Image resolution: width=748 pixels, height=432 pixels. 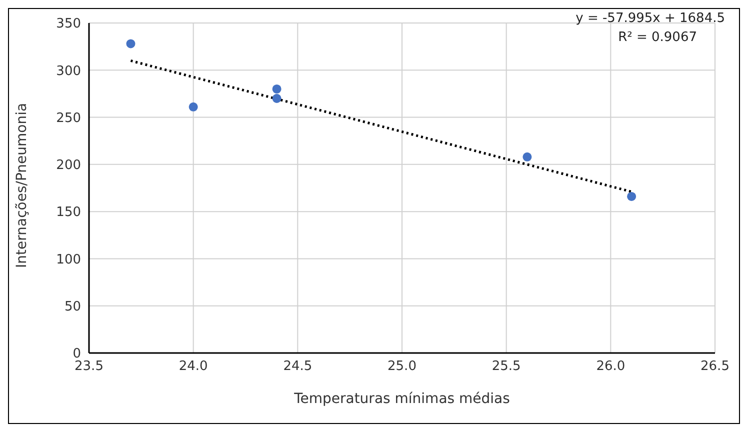 I want to click on y-tick-label: 0, so click(x=76, y=354).